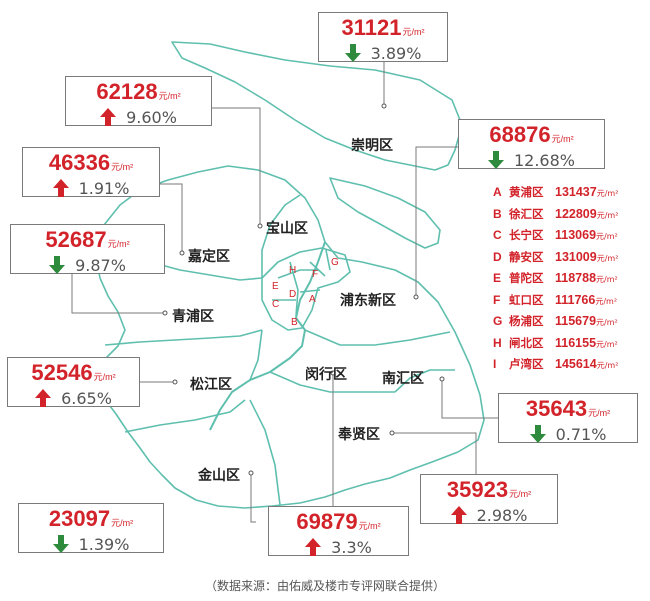 The image size is (650, 601). What do you see at coordinates (424, 381) in the screenshot?
I see `nanhui-fengxian-border` at bounding box center [424, 381].